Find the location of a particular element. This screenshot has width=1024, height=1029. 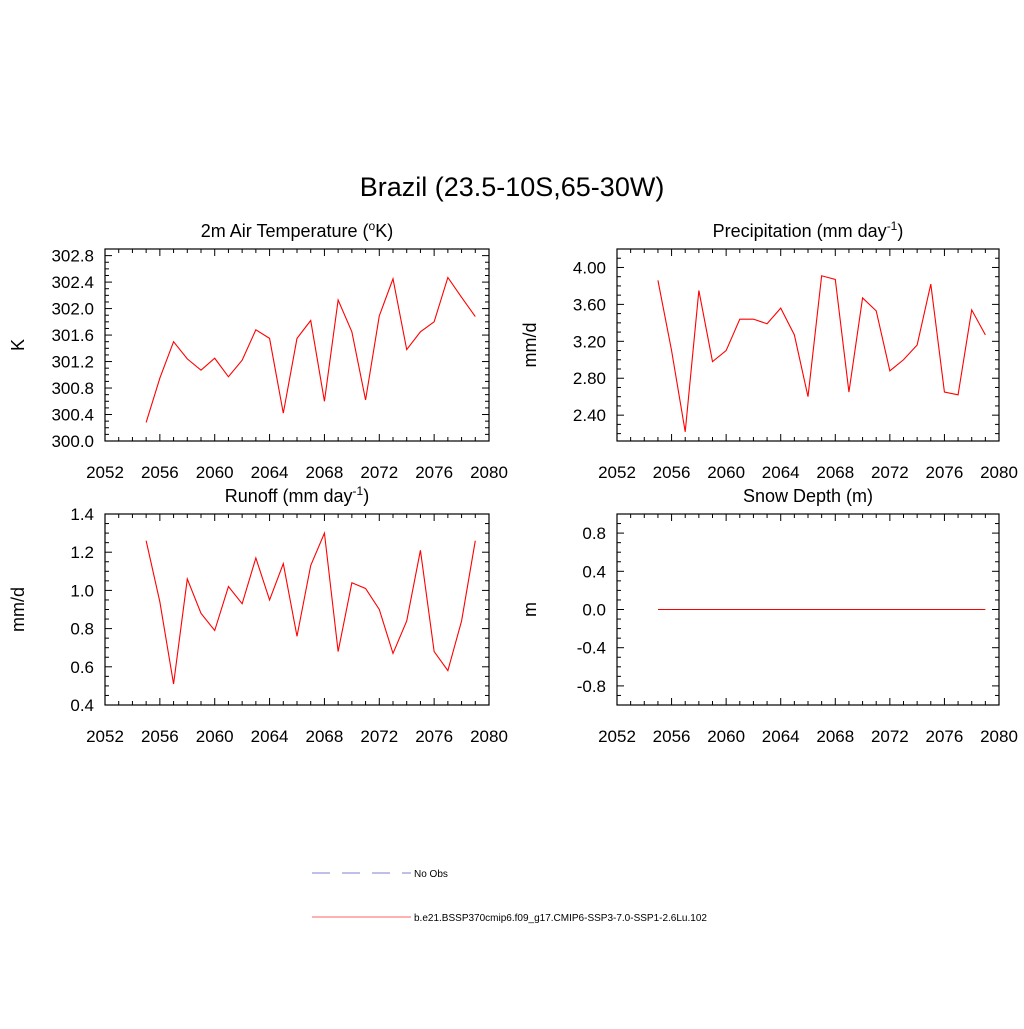

x-tick-label: 2052 is located at coordinates (617, 736).